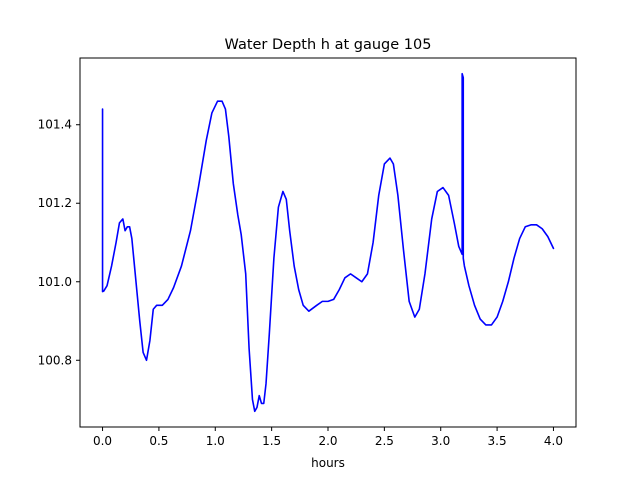 The image size is (640, 480). What do you see at coordinates (327, 441) in the screenshot?
I see `x-tick-label: 2.0` at bounding box center [327, 441].